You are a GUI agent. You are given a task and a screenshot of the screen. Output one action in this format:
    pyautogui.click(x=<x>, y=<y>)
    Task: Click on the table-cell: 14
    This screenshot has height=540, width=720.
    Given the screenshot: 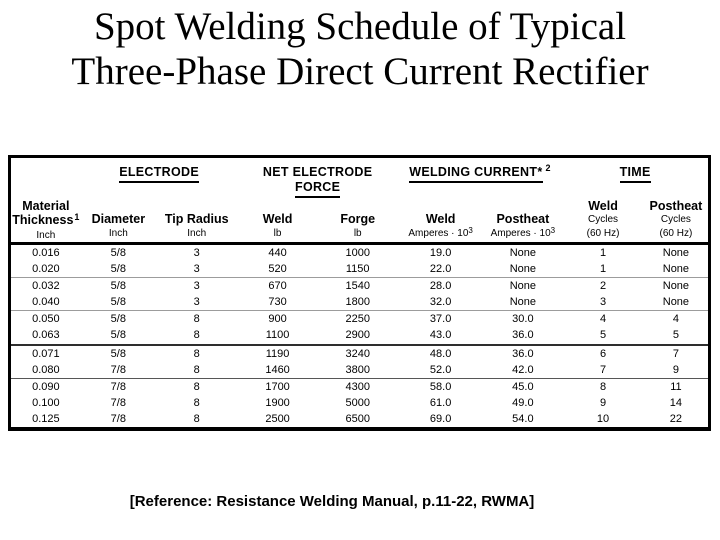 What is the action you would take?
    pyautogui.click(x=676, y=402)
    